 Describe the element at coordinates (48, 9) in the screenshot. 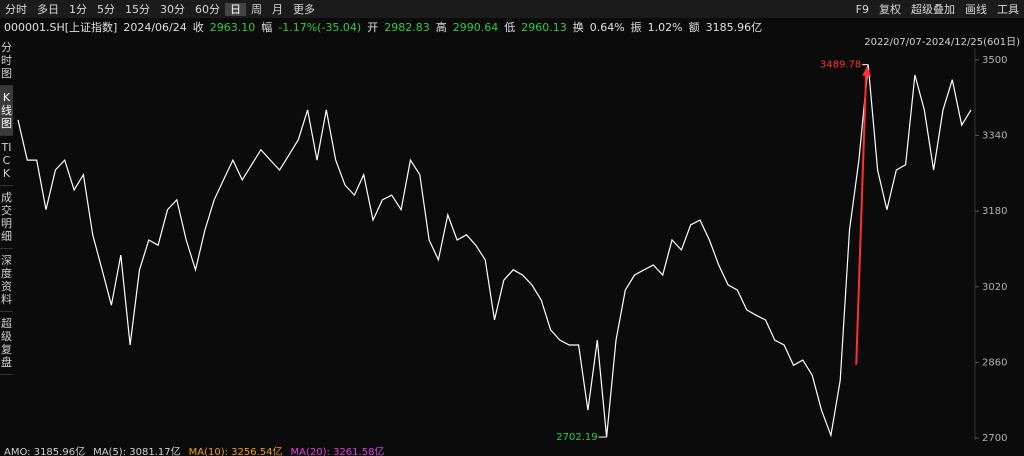

I see `period-tab: 多日` at that location.